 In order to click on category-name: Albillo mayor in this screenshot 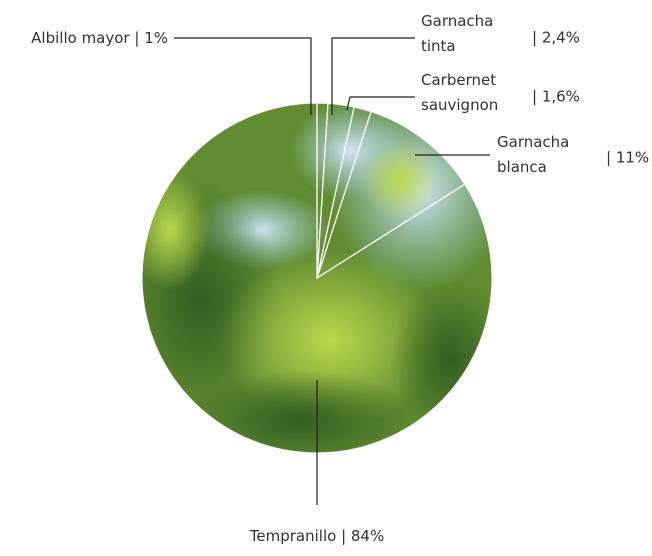, I will do `click(82, 38)`.